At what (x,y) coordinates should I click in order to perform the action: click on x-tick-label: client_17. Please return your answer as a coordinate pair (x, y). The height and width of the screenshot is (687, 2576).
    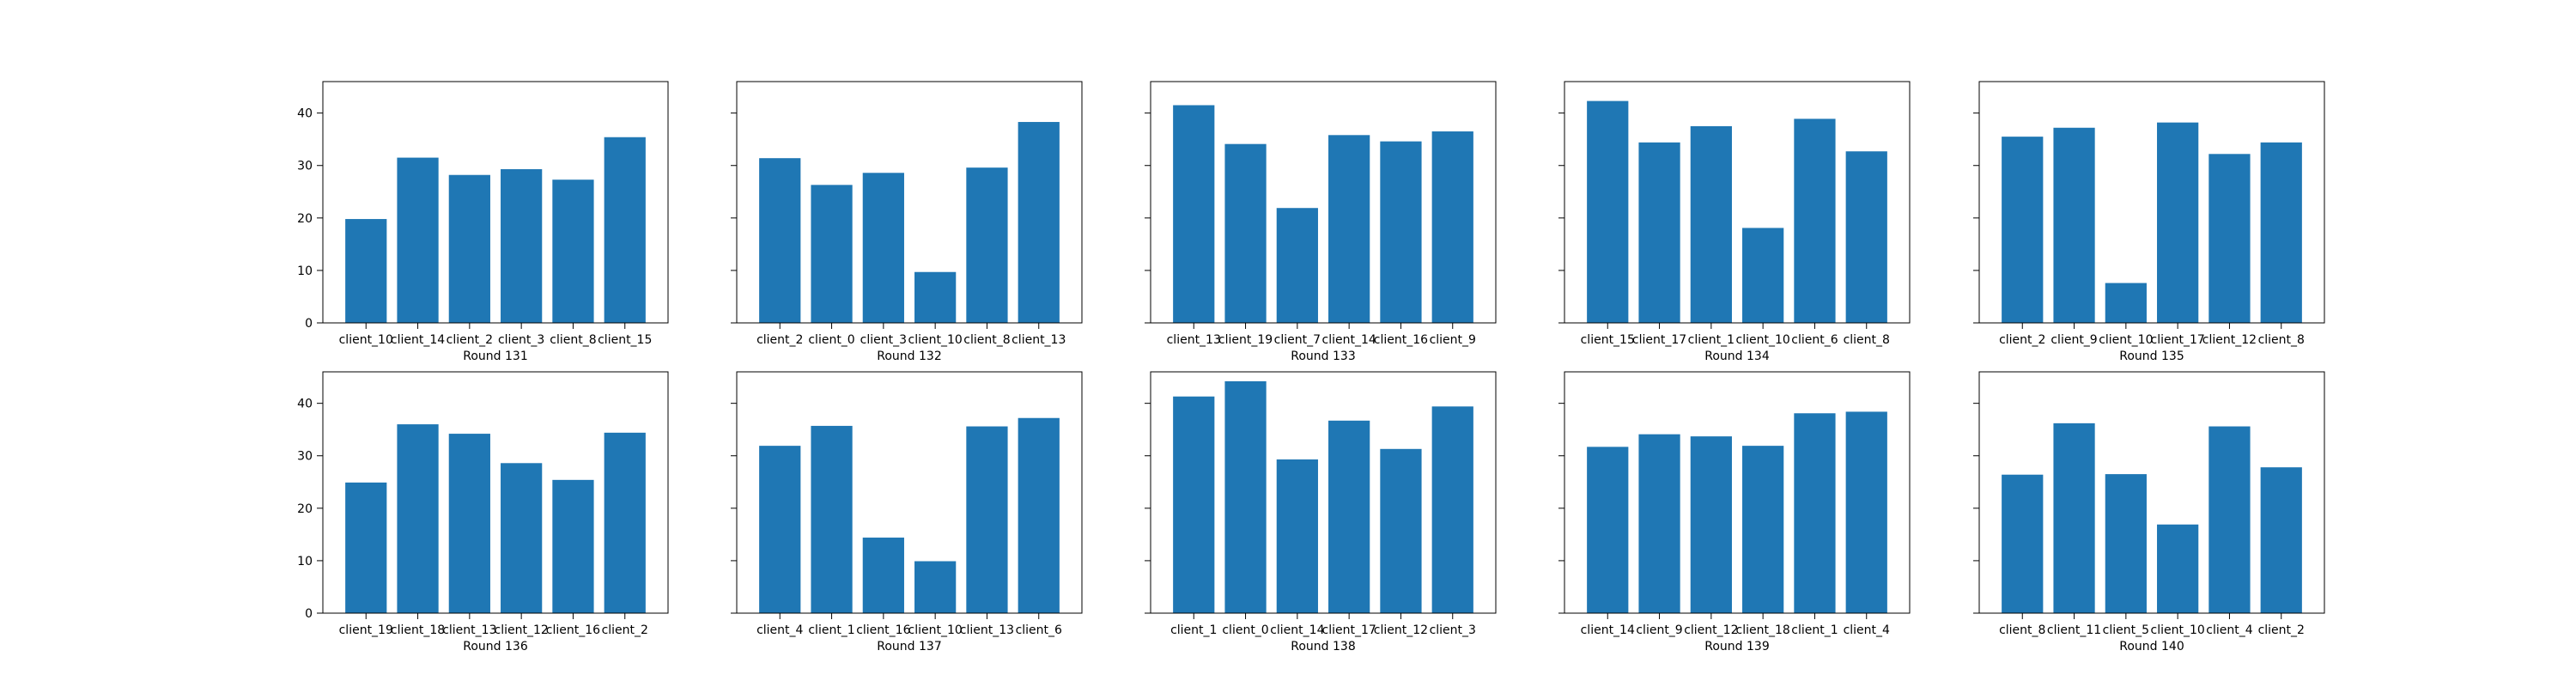
    Looking at the image, I should click on (1659, 340).